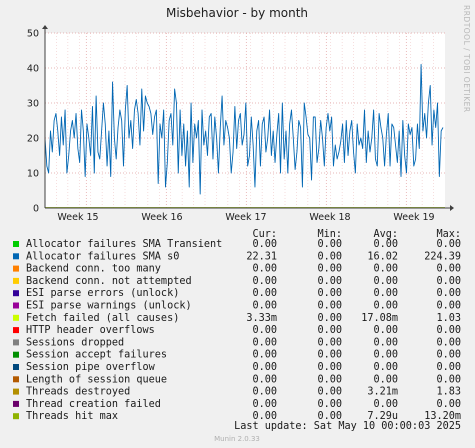  What do you see at coordinates (91, 367) in the screenshot?
I see `legend-label: Session pipe overflow` at bounding box center [91, 367].